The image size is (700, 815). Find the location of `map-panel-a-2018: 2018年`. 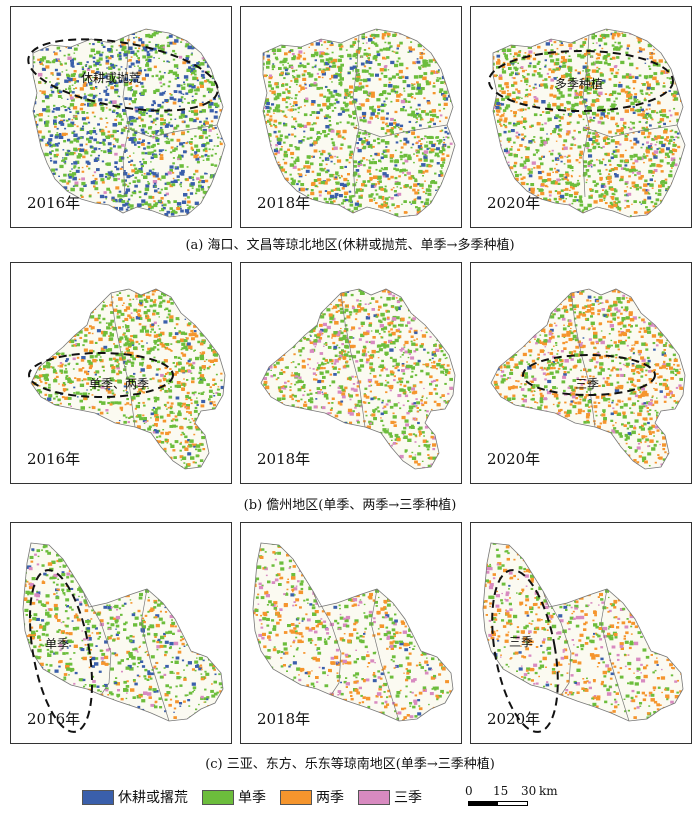

map-panel-a-2018: 2018年 is located at coordinates (351, 117).